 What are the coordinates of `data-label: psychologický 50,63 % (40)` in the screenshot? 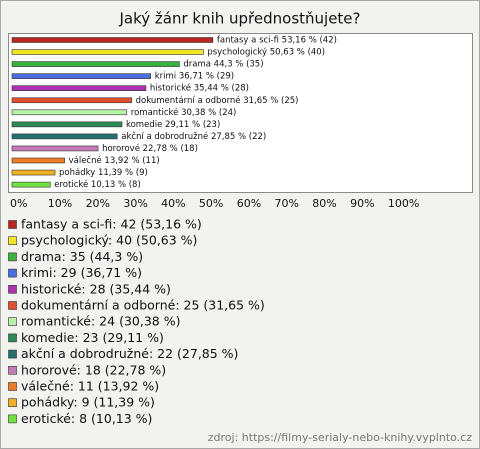 It's located at (266, 53).